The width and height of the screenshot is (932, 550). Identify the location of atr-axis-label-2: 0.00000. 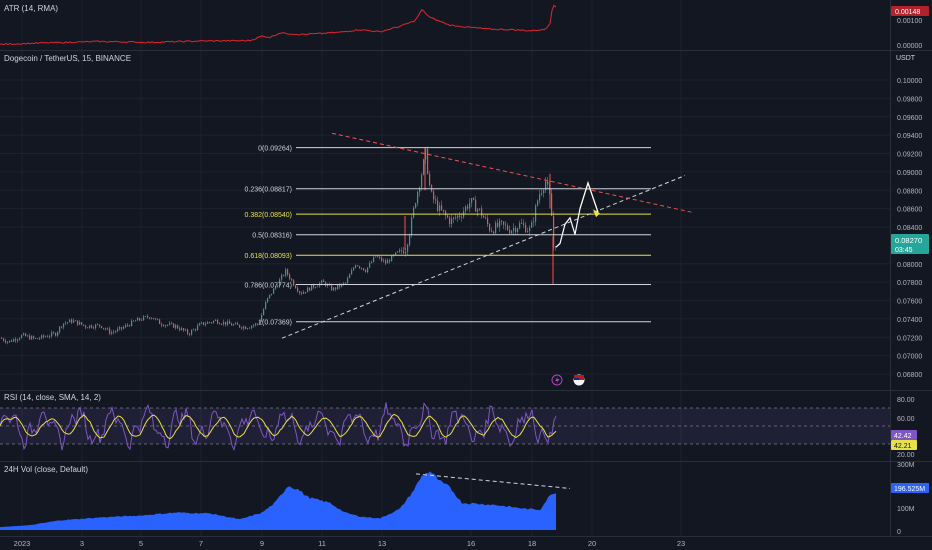
(909, 46).